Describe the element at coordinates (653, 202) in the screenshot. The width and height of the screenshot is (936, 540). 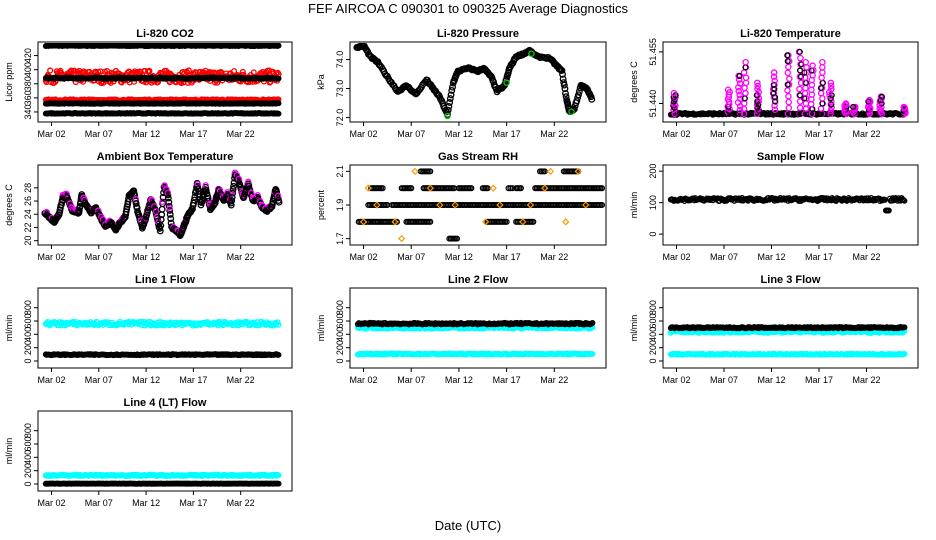
I see `y-tick-label: 100` at that location.